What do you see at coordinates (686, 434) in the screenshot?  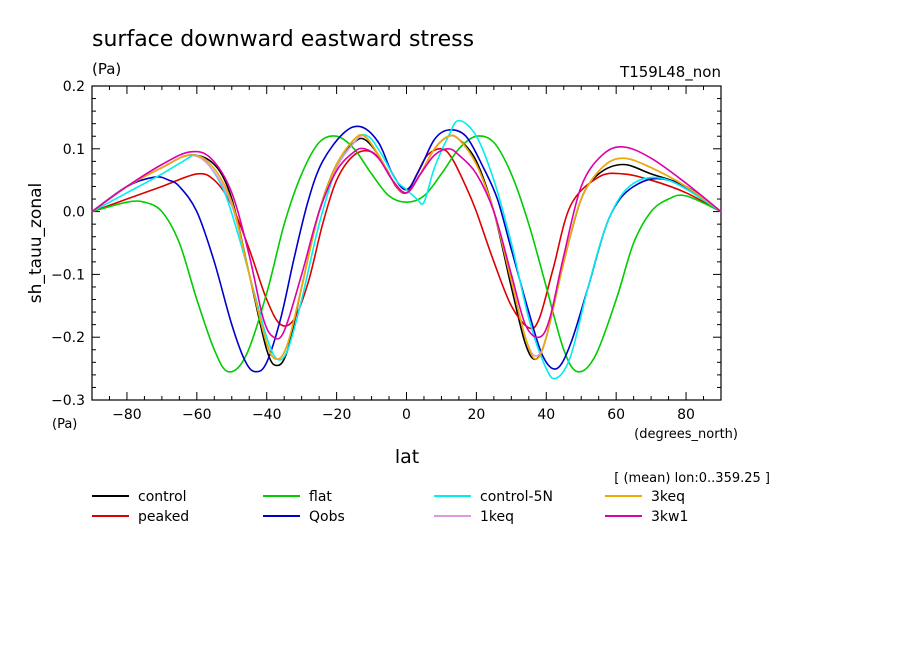 I see `x-axis-units: (degrees_north)` at bounding box center [686, 434].